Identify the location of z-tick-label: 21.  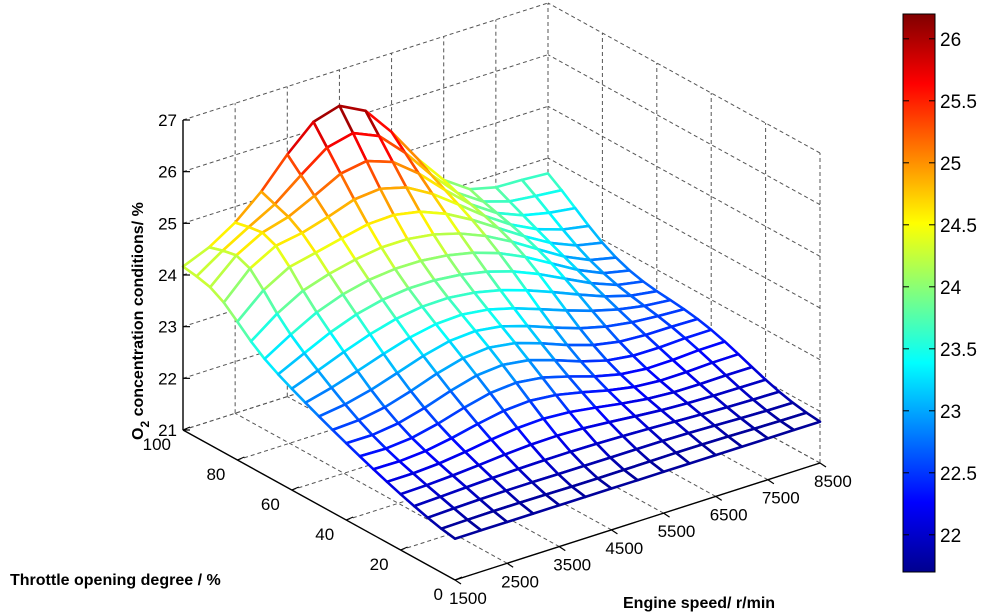
(167, 430).